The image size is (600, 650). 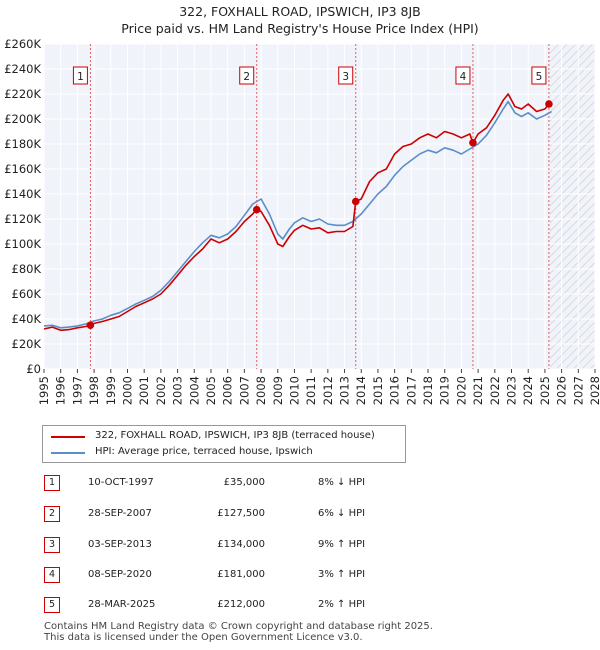 What do you see at coordinates (122, 604) in the screenshot?
I see `transaction-date: 28-MAR-2025` at bounding box center [122, 604].